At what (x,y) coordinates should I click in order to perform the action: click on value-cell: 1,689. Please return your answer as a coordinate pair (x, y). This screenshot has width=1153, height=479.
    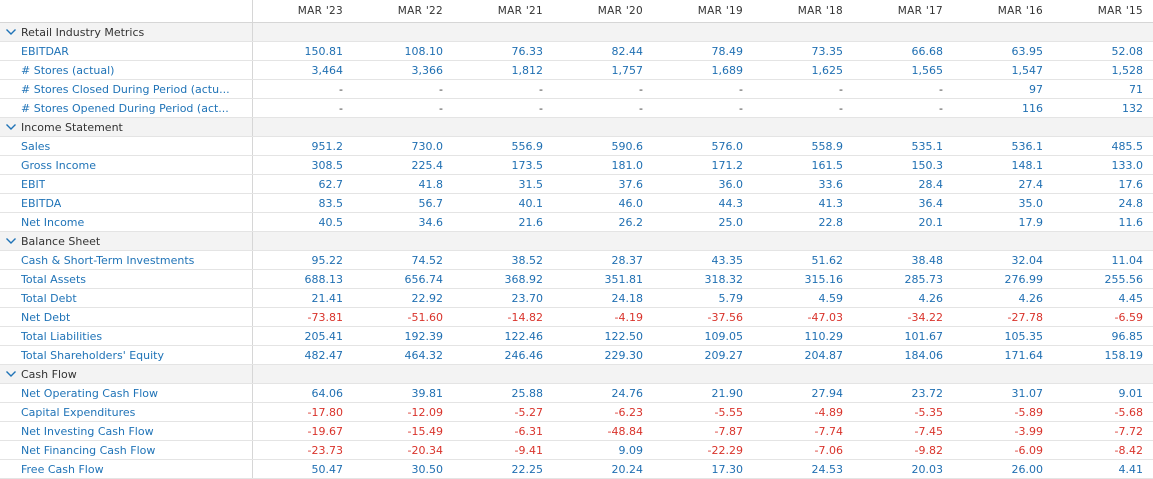
    Looking at the image, I should click on (727, 70).